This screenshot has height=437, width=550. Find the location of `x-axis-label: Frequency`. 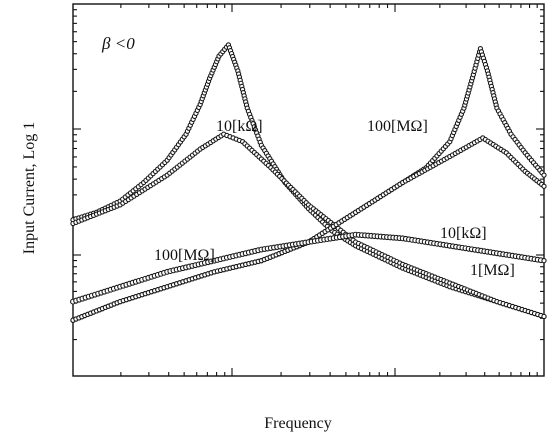

x-axis-label: Frequency is located at coordinates (298, 423).